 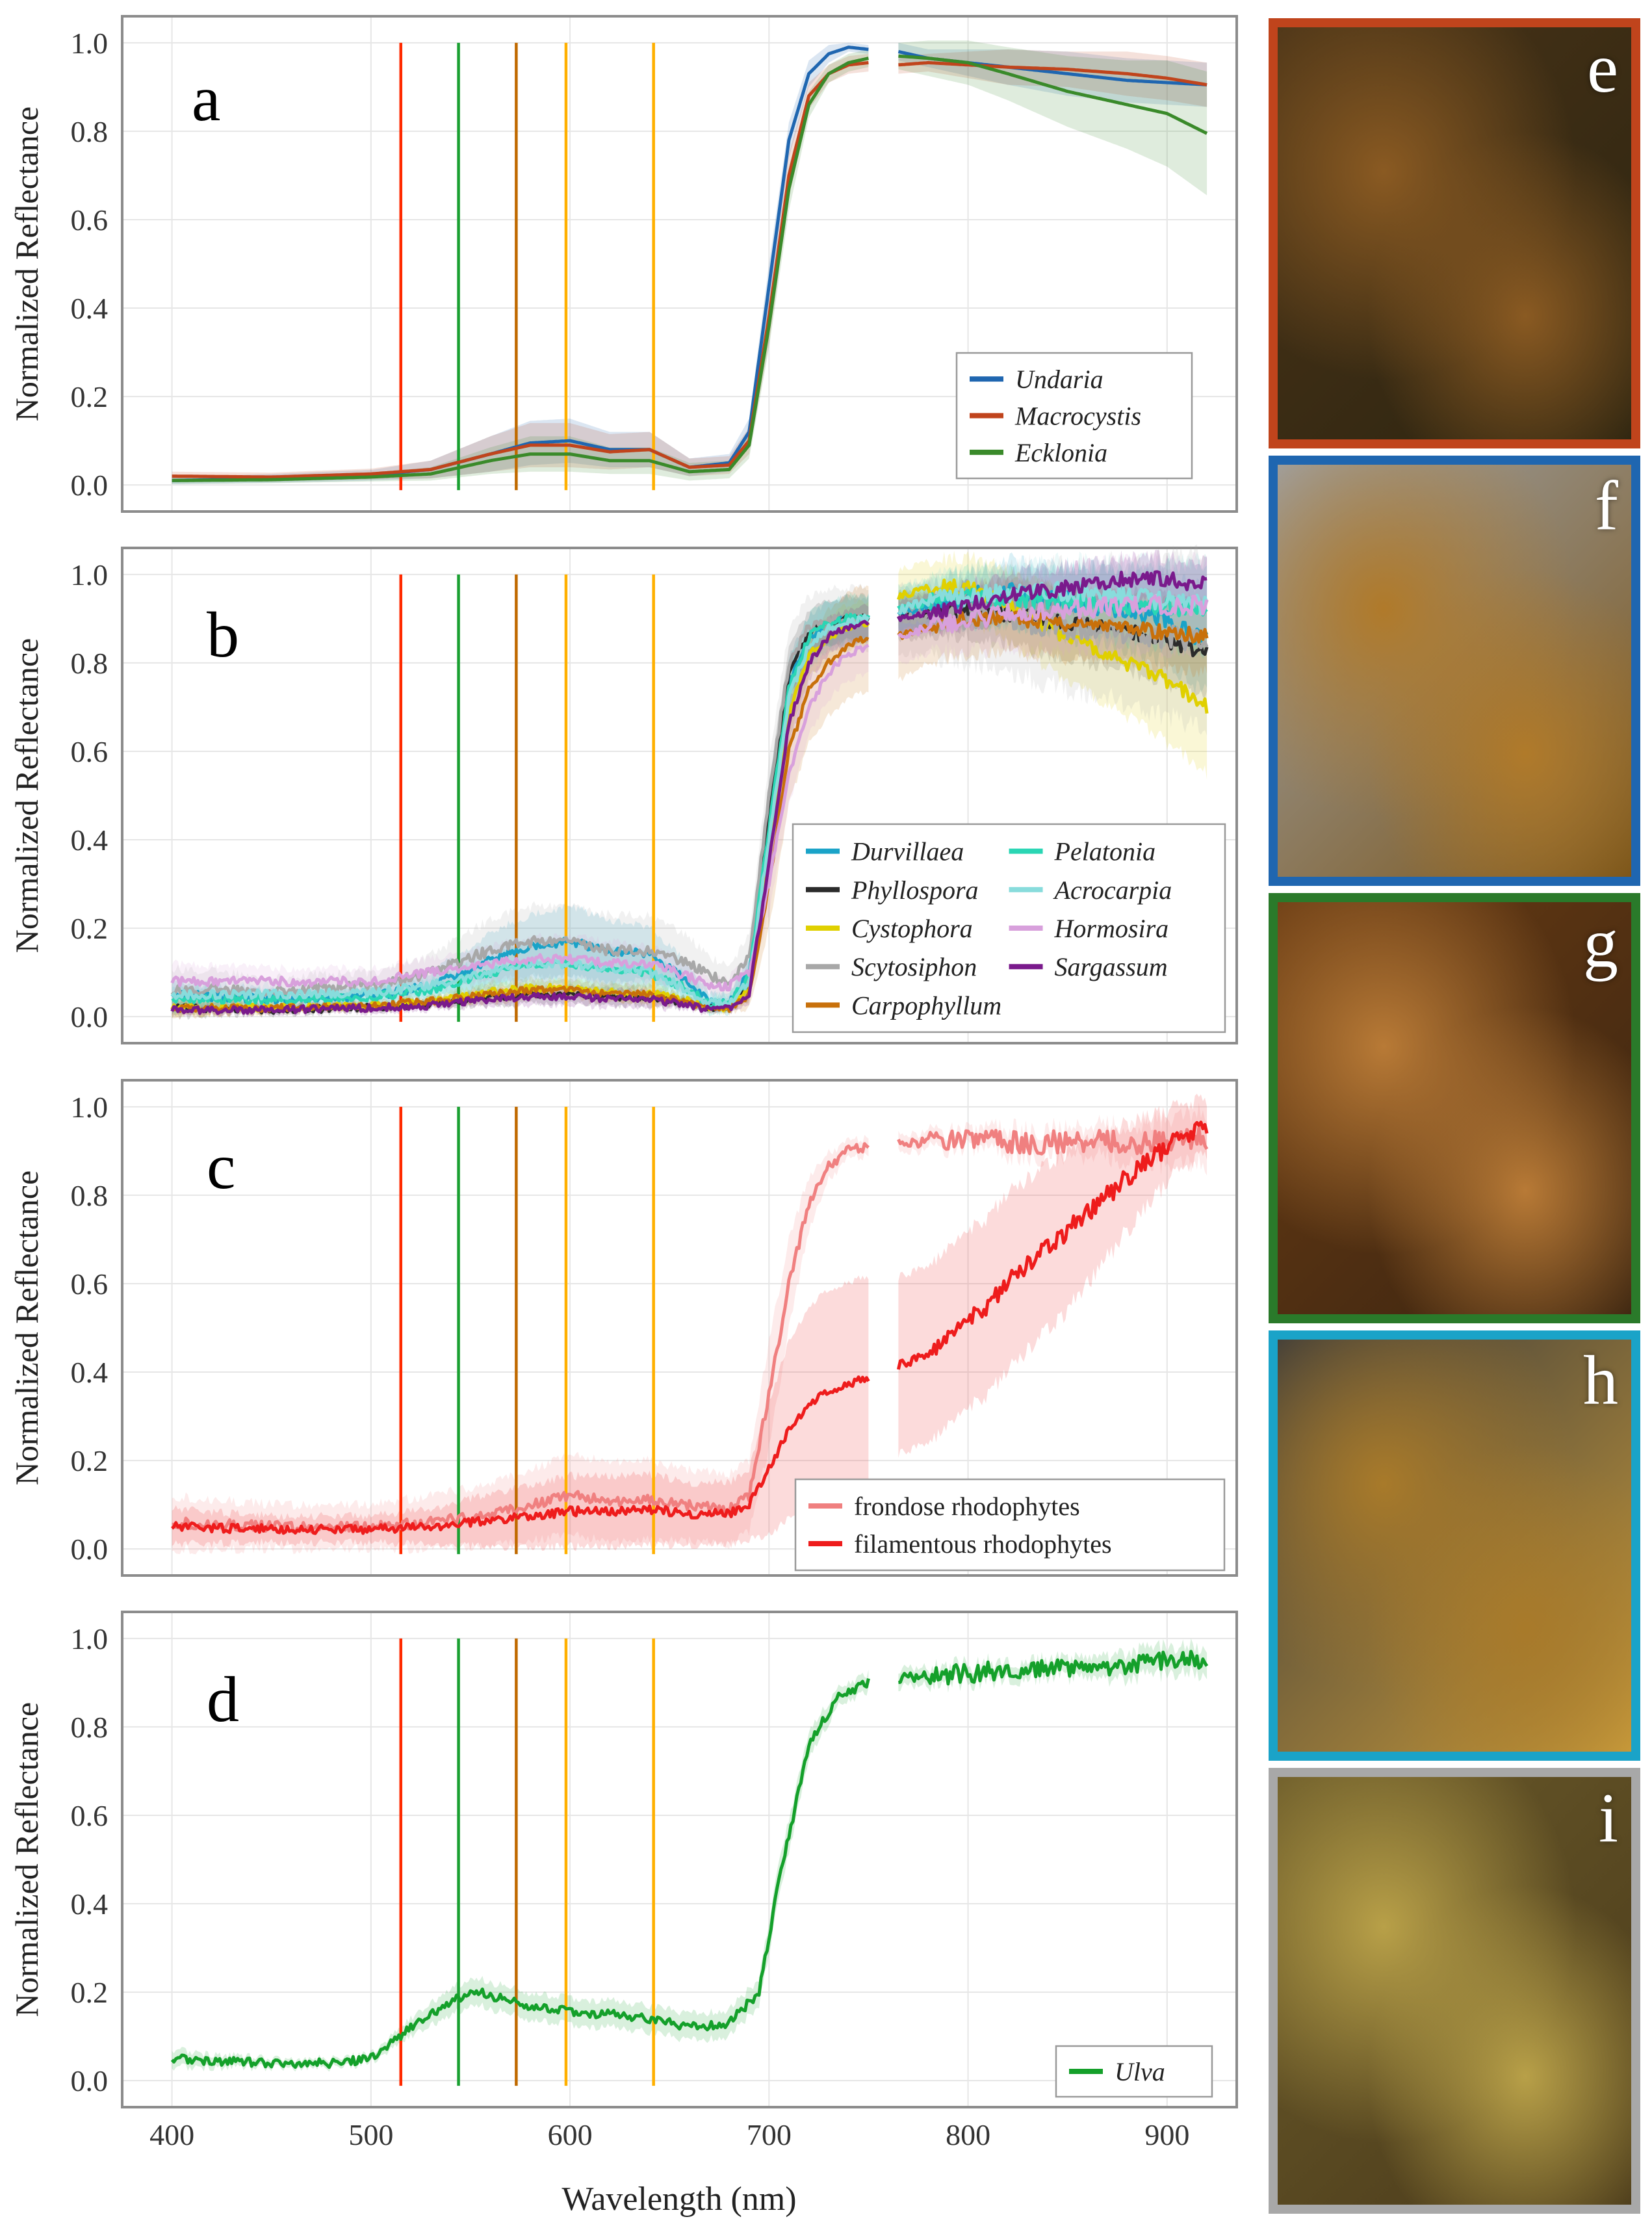 What do you see at coordinates (968, 2134) in the screenshot?
I see `x-tick-label: 800` at bounding box center [968, 2134].